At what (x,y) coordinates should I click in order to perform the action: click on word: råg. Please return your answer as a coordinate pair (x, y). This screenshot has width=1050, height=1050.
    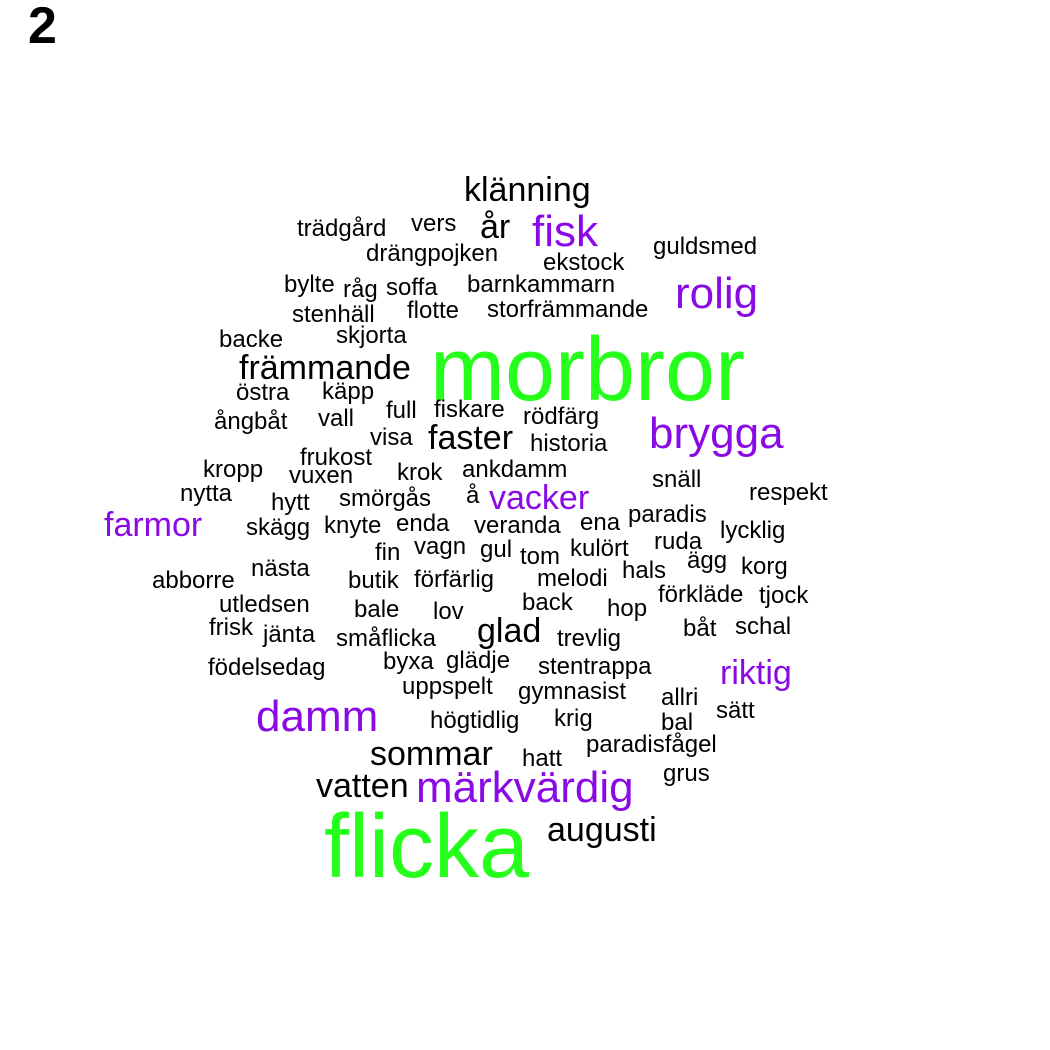
    Looking at the image, I should click on (360, 289).